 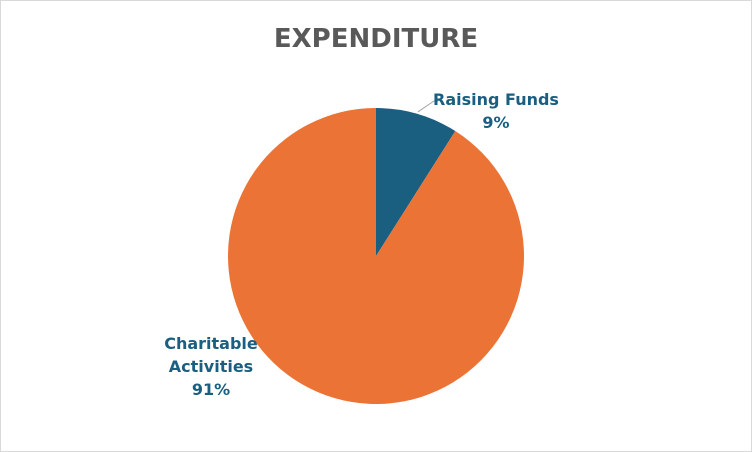 I want to click on data-label-name-charitable-activities: Charitable, so click(x=211, y=343).